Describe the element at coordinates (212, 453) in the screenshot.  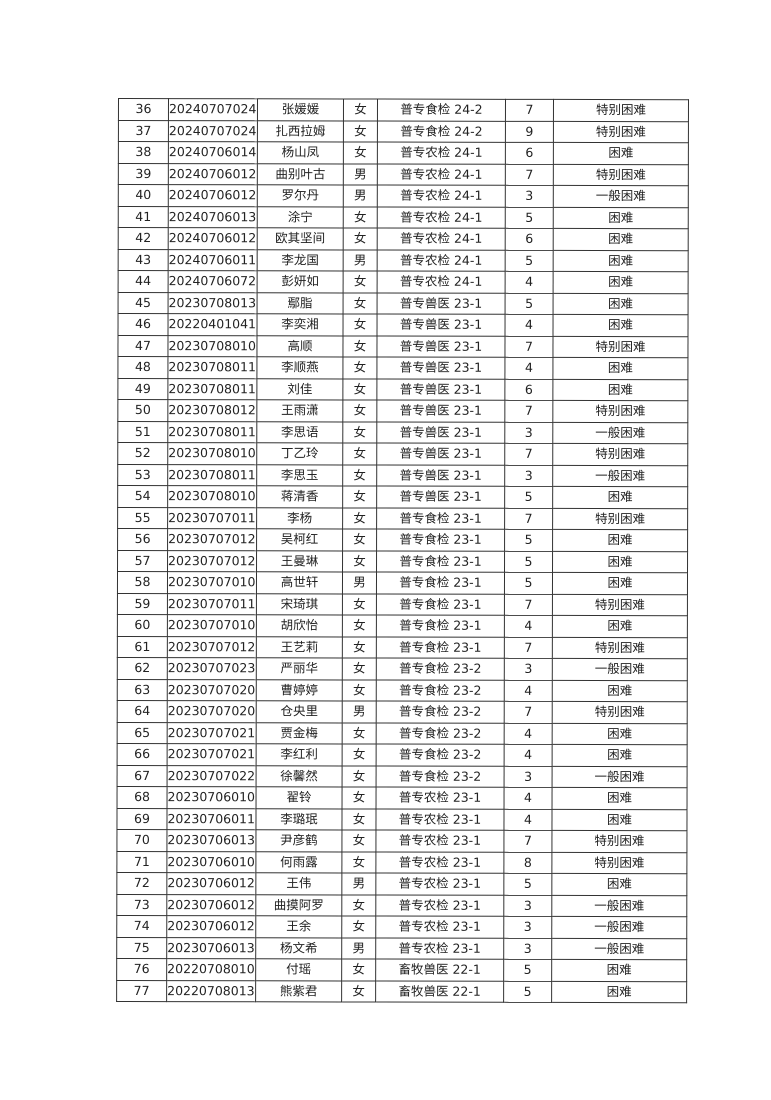
I see `student-id-cell: 202307080102` at that location.